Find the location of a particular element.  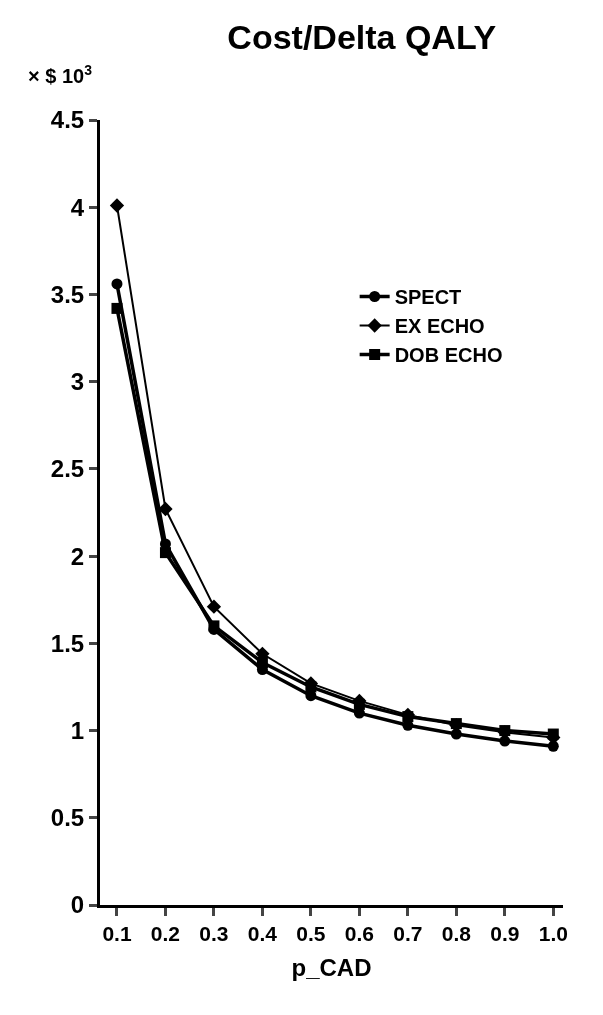

legend-label: EX ECHO is located at coordinates (439, 326).